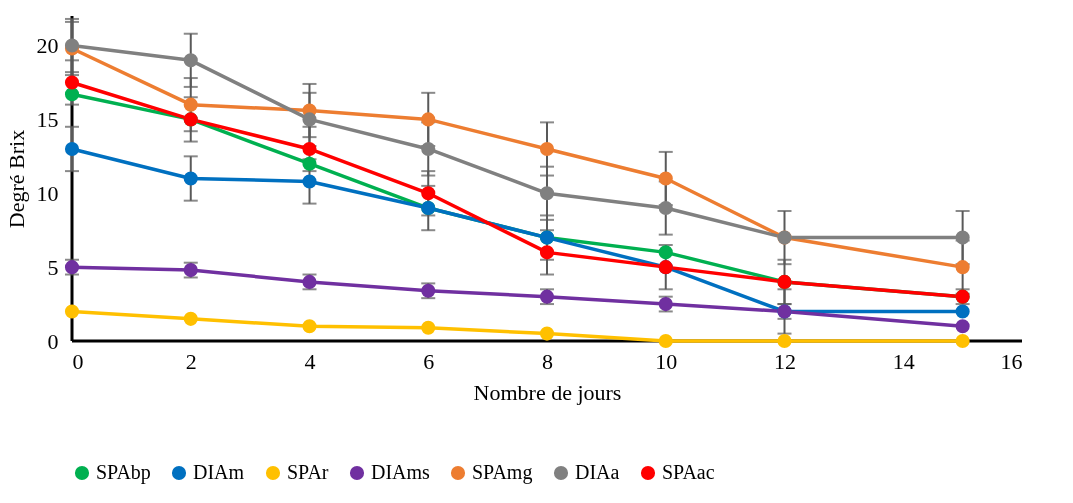 This screenshot has width=1073, height=503. What do you see at coordinates (191, 361) in the screenshot?
I see `x-tick-label: 2` at bounding box center [191, 361].